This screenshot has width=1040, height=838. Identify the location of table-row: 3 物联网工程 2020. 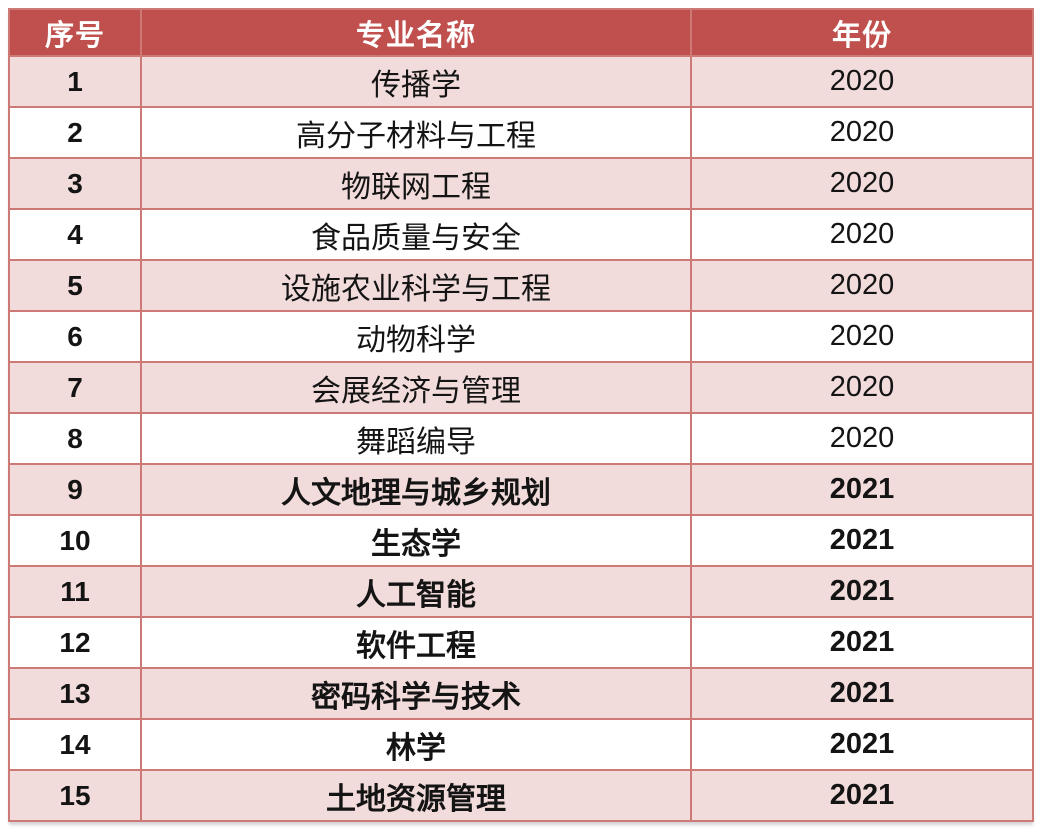
(521, 183).